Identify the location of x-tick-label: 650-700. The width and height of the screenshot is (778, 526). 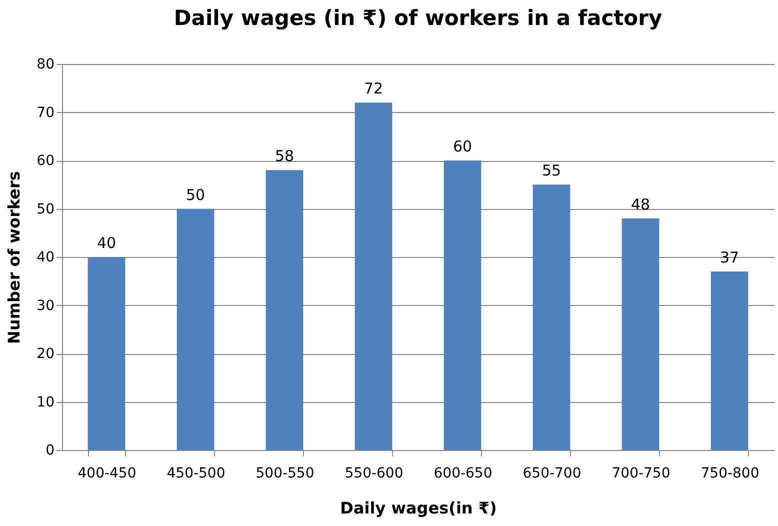
(552, 474).